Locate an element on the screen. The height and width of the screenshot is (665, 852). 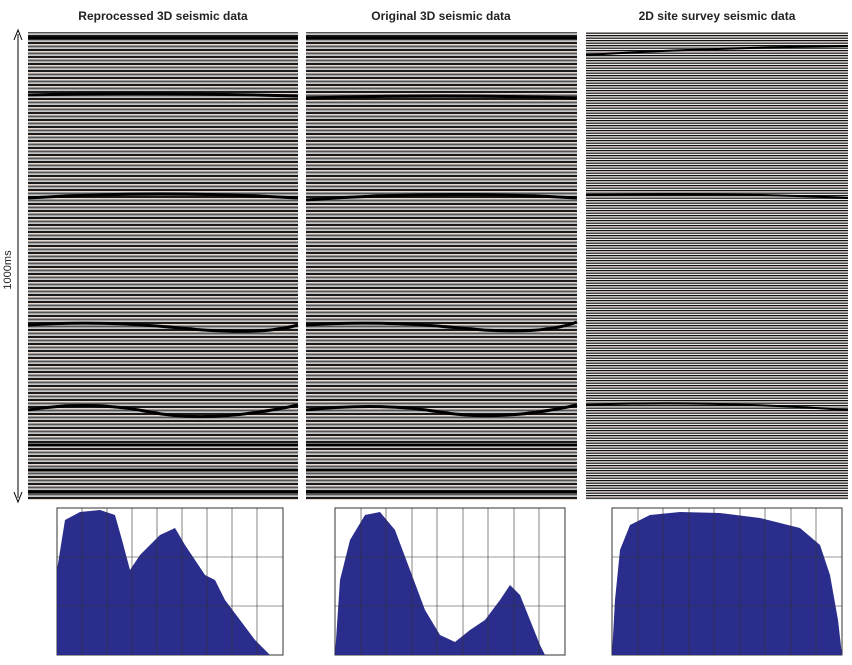
panel-title: Reprocessed 3D seismic data is located at coordinates (163, 16).